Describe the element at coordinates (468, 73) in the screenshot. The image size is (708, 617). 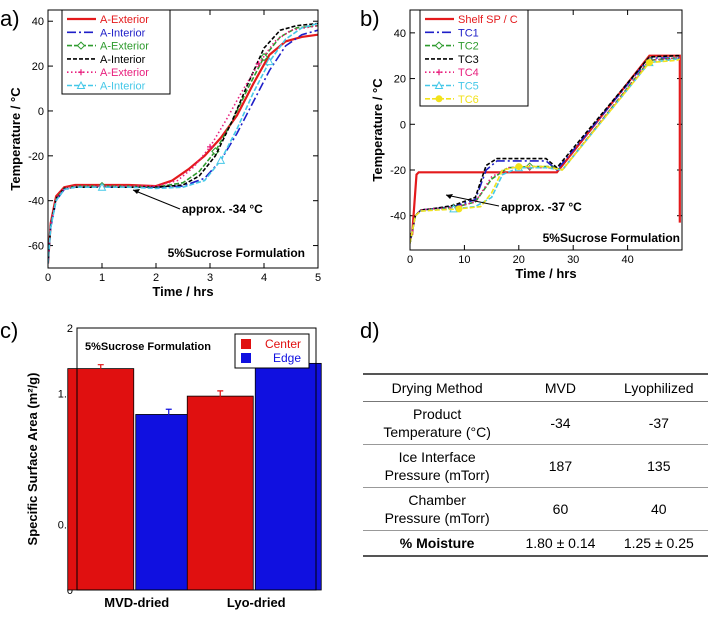
I see `legend-entry: TC4` at that location.